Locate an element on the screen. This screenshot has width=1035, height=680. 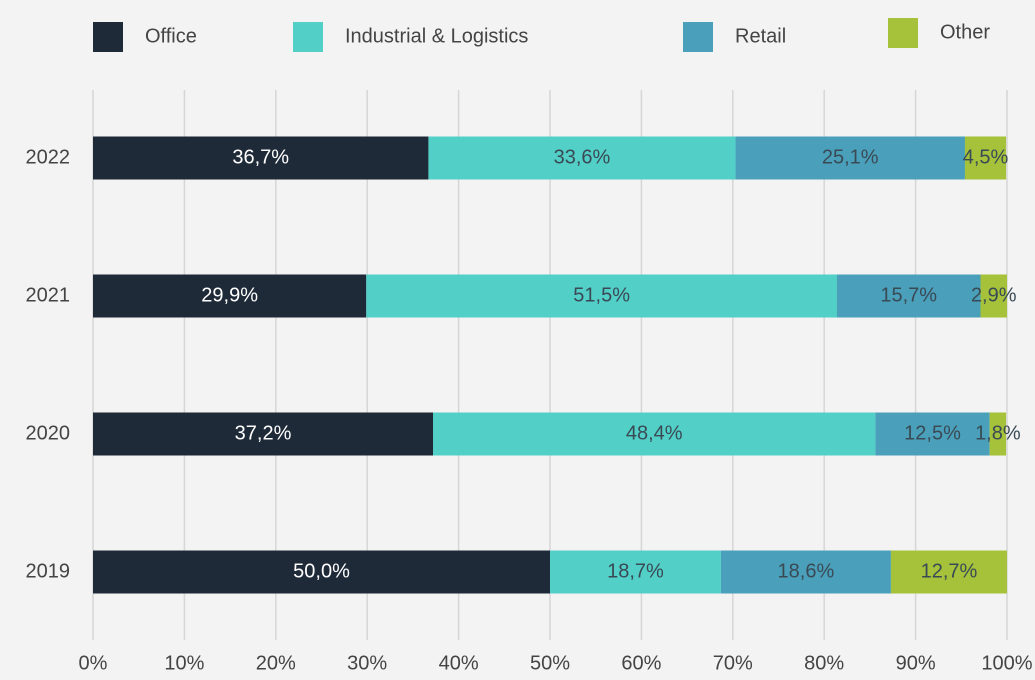
data-label: 29,9% is located at coordinates (229, 295).